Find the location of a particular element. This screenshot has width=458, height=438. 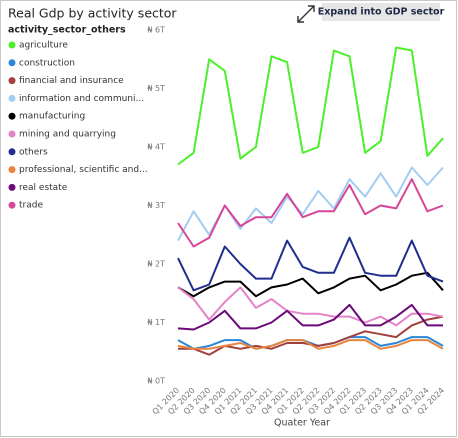

x-axis-title: Quater Year is located at coordinates (302, 423).